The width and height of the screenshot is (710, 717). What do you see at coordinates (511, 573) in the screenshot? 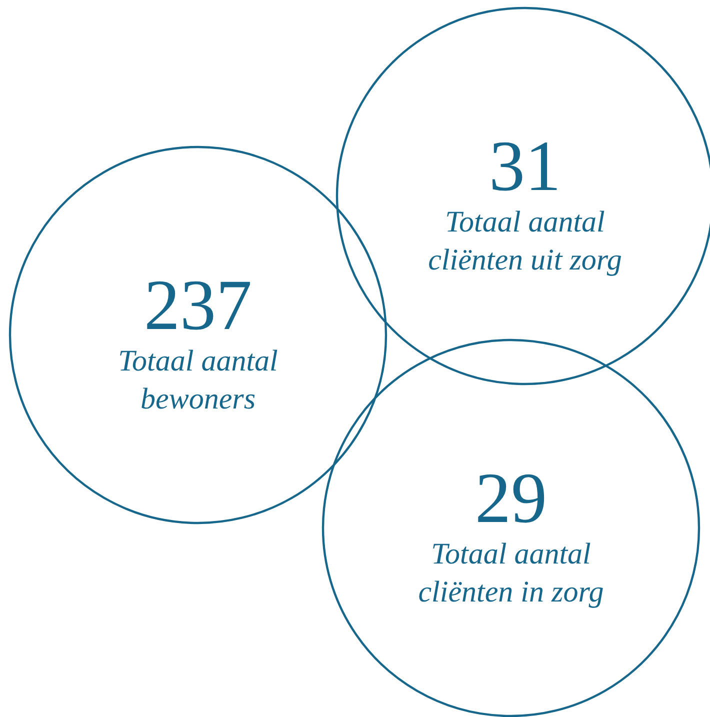
I see `category-label: Totaal aantal cliënten in zorg` at bounding box center [511, 573].